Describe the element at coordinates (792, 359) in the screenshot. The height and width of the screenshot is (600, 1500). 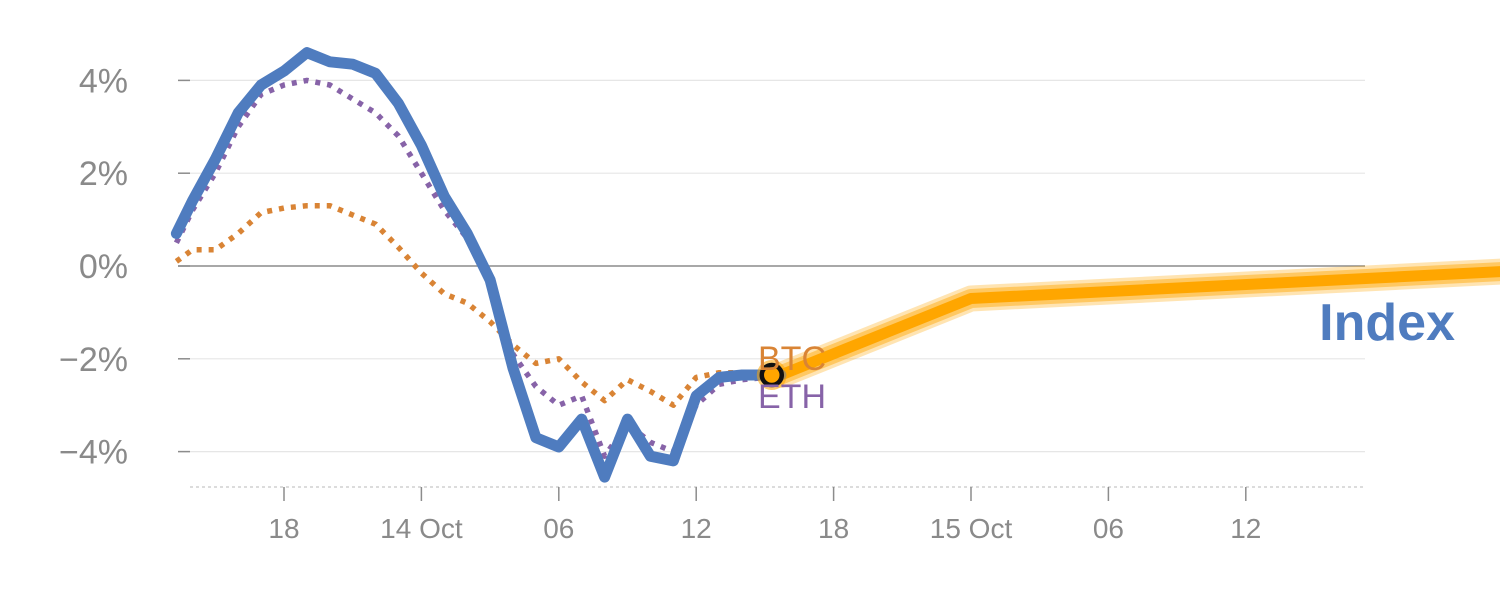
I see `series-label-btc: BTC` at that location.